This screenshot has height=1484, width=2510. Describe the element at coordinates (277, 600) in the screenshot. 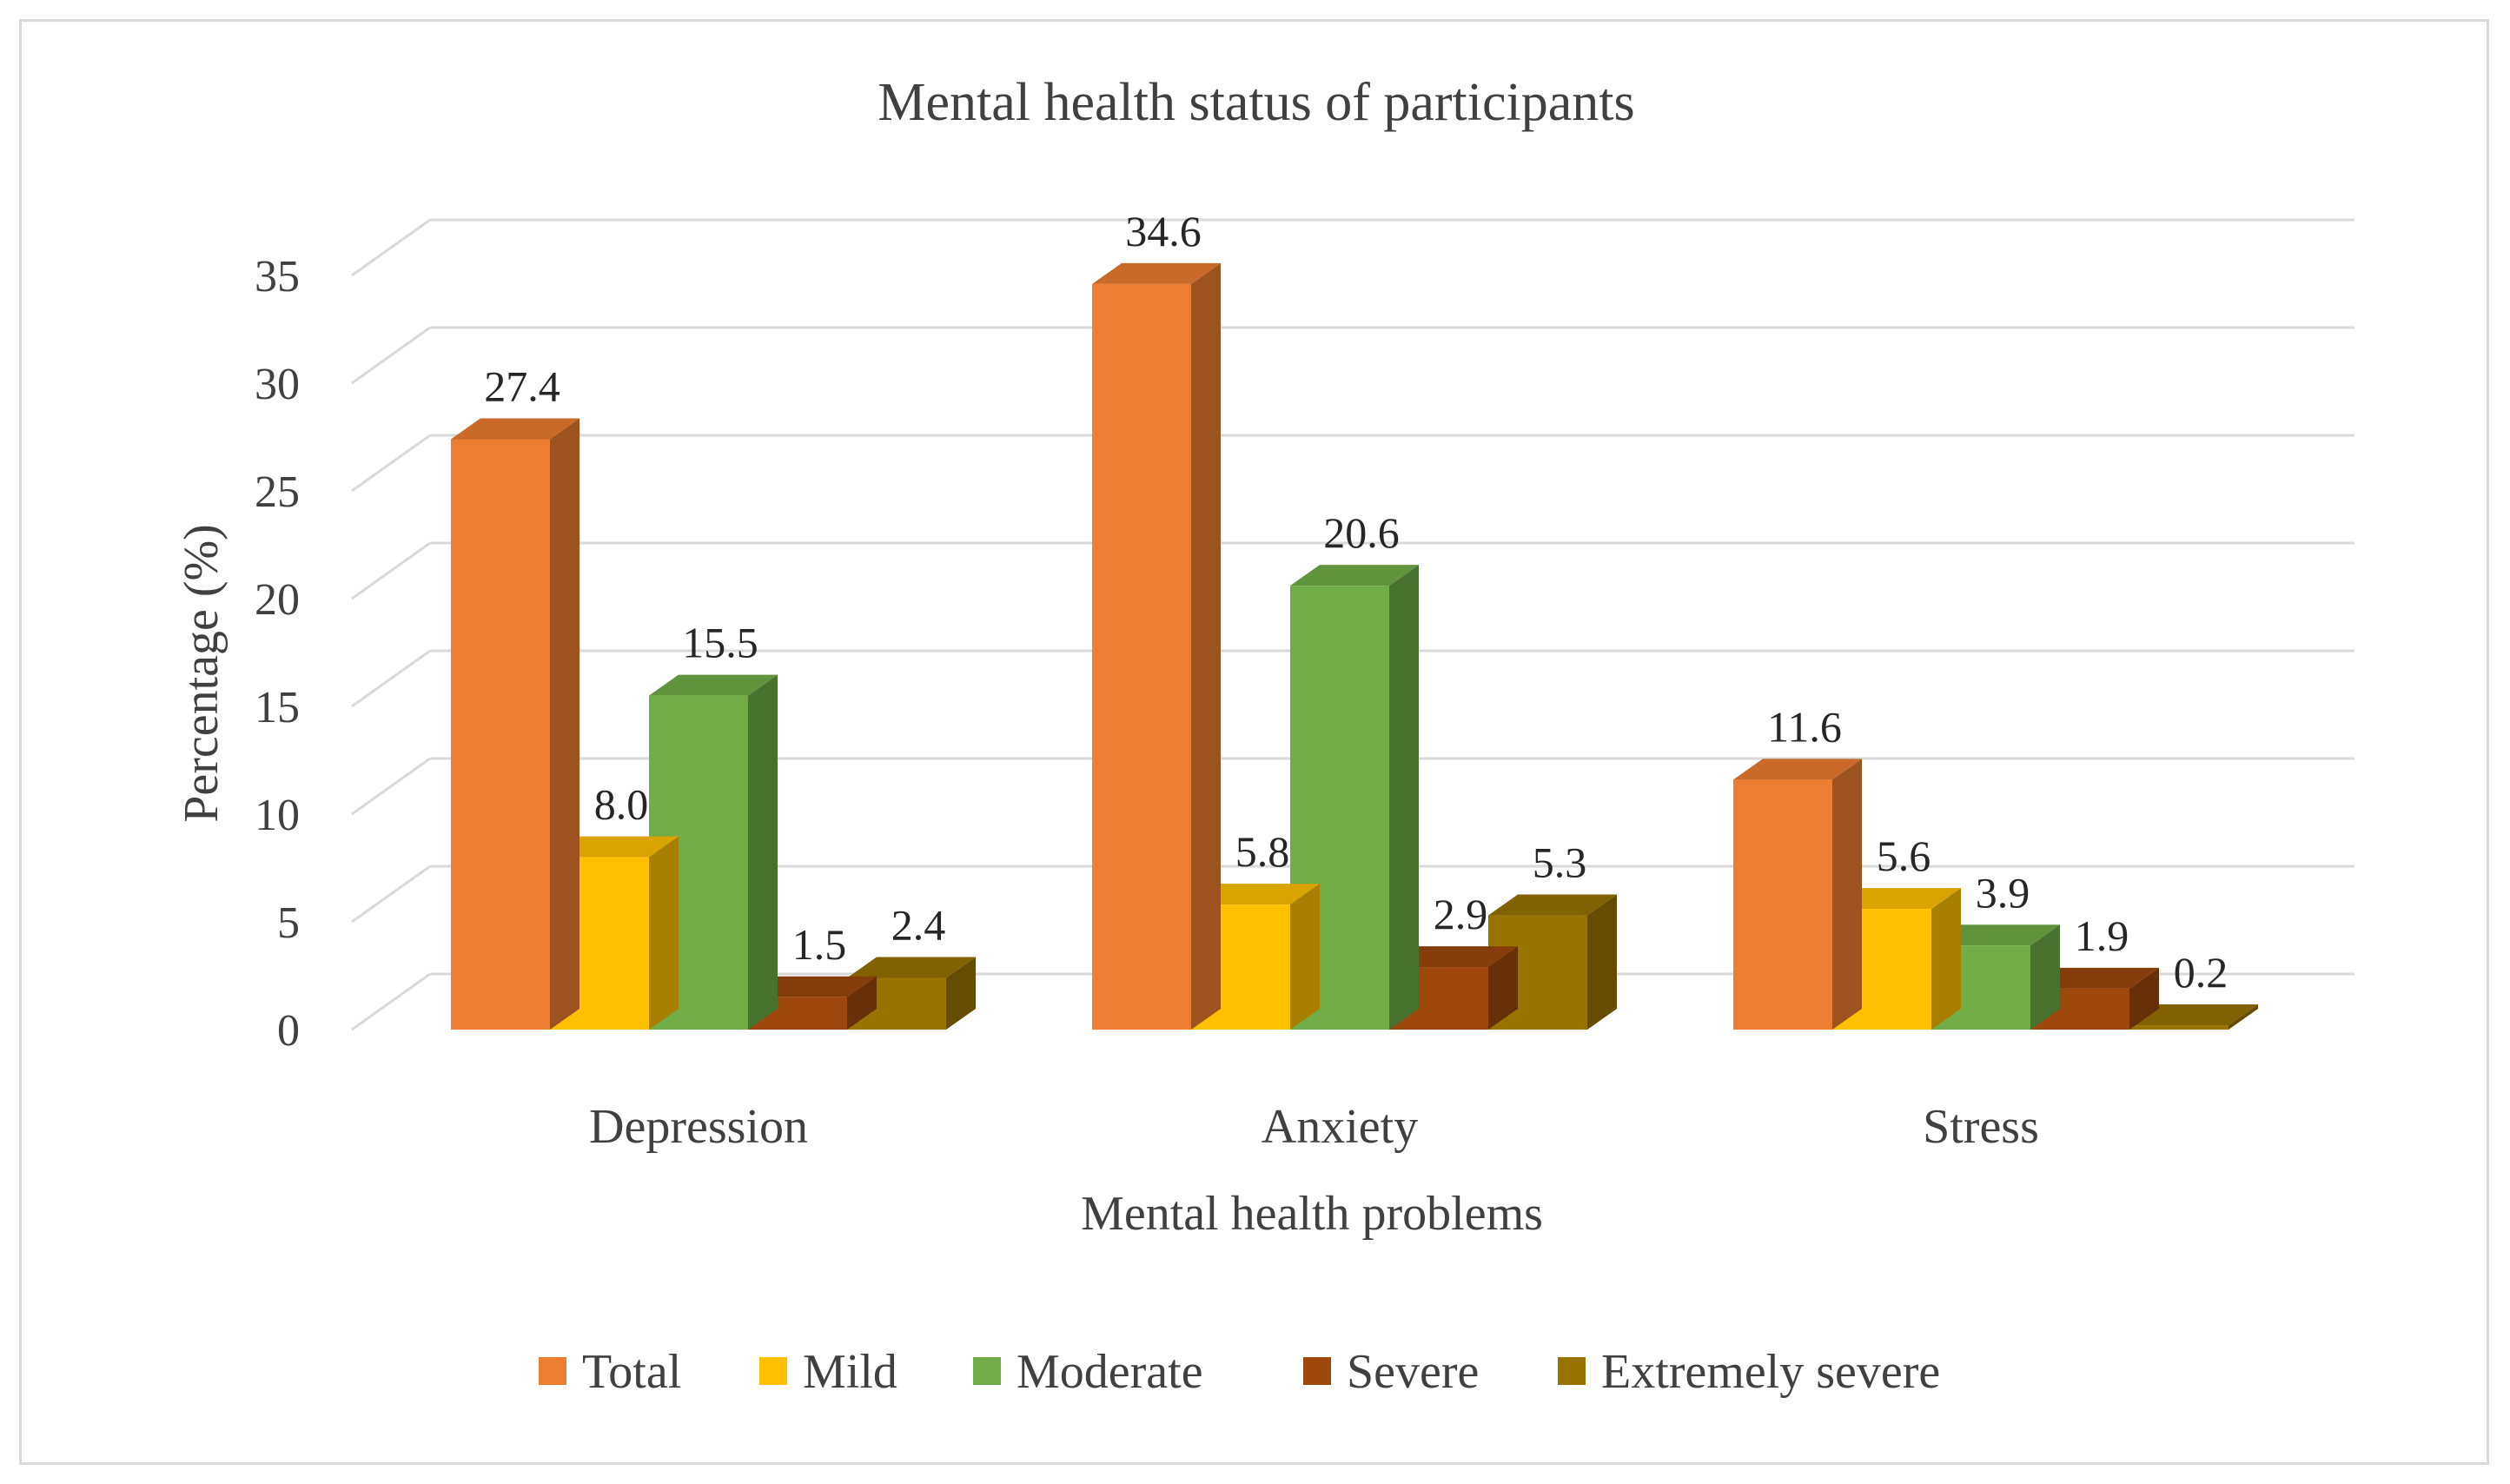

I see `y-tick-label: 20` at that location.